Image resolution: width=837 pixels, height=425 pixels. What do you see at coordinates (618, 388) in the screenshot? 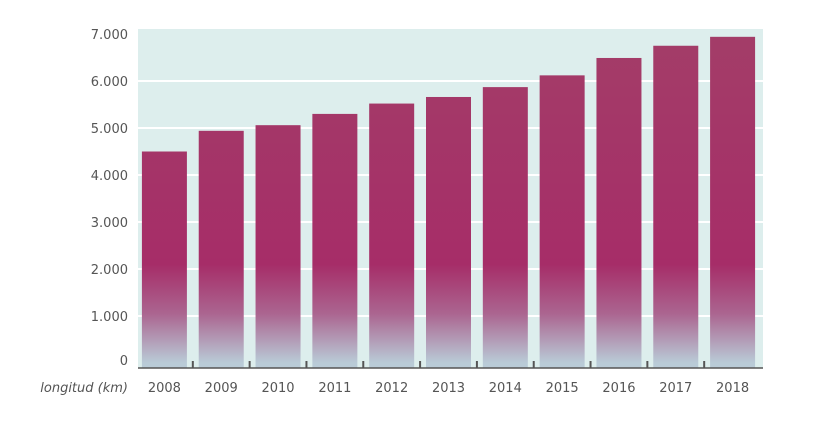
I see `x-tick-label: 2016` at bounding box center [618, 388].